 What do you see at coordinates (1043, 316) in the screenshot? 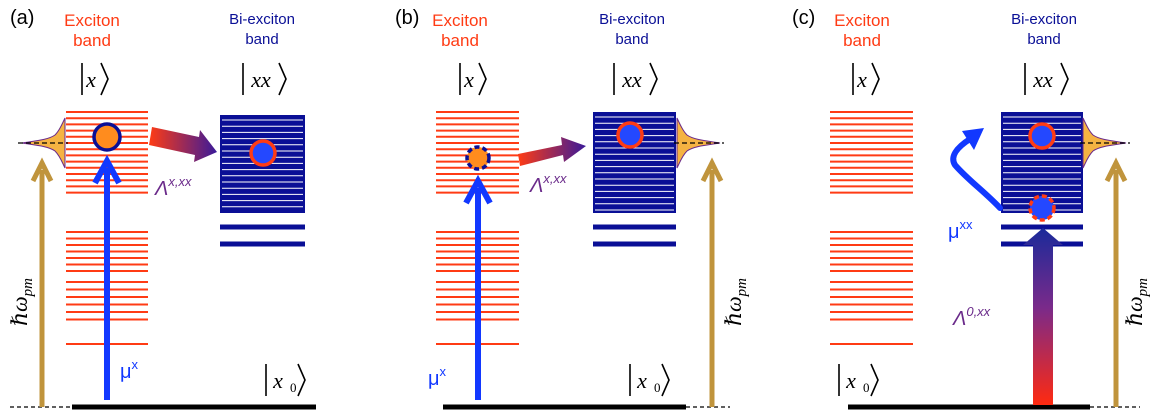
I see `transfer-arrow-vertical` at bounding box center [1043, 316].